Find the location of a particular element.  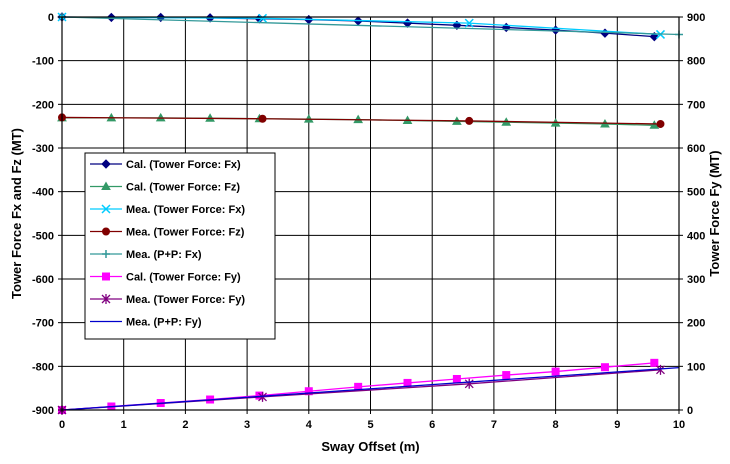

y-right-tick-label: 400 is located at coordinates (696, 236).